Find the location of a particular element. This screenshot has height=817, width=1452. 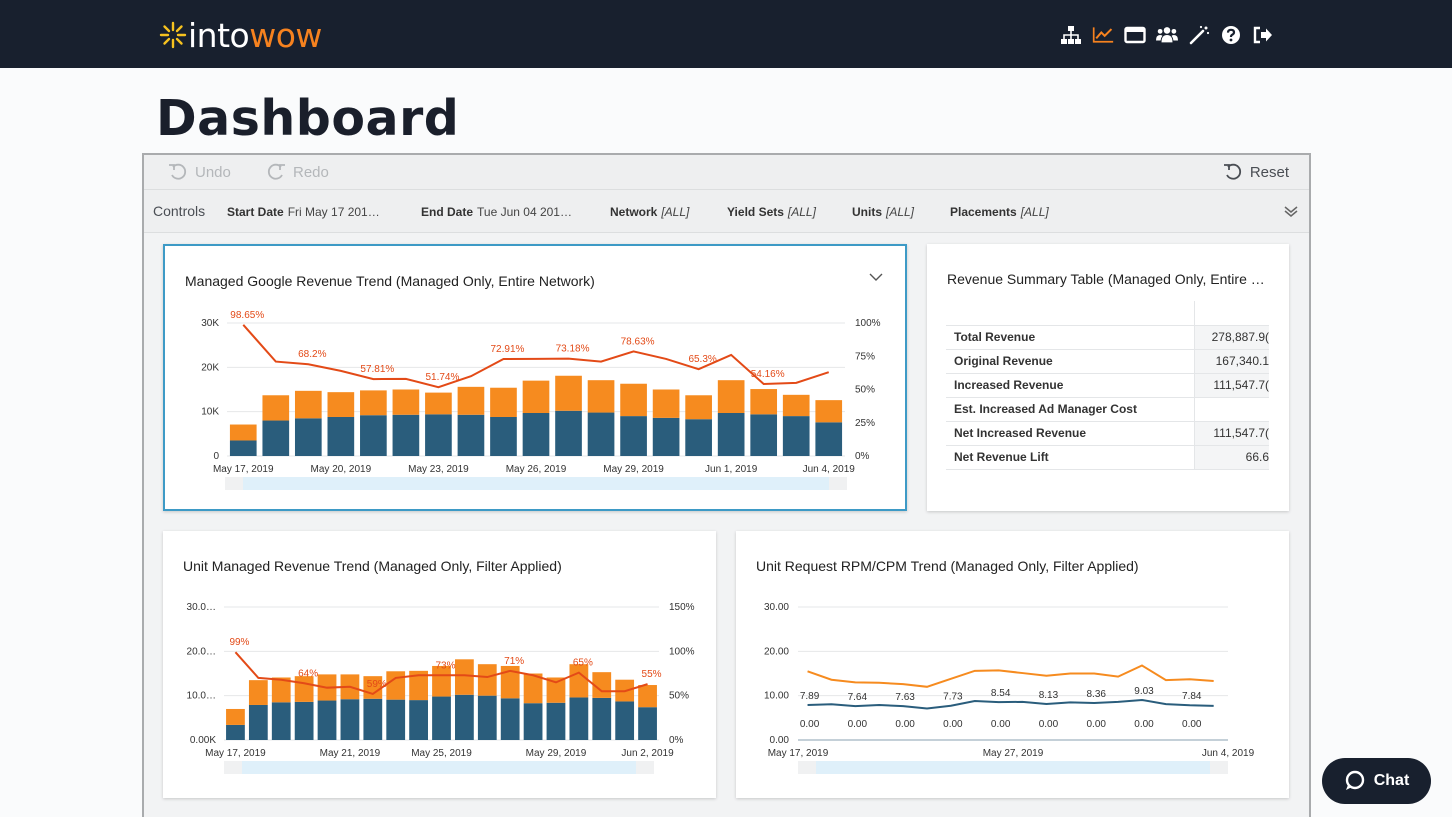

table-row: Est. Increased Ad Manager Cost is located at coordinates (1107, 408).